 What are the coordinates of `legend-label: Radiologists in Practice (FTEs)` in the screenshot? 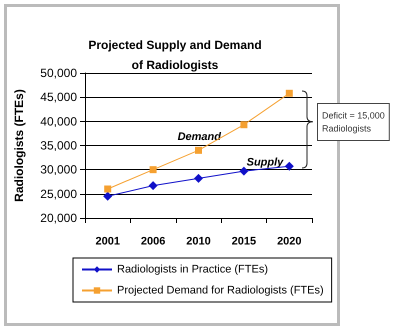 It's located at (192, 270).